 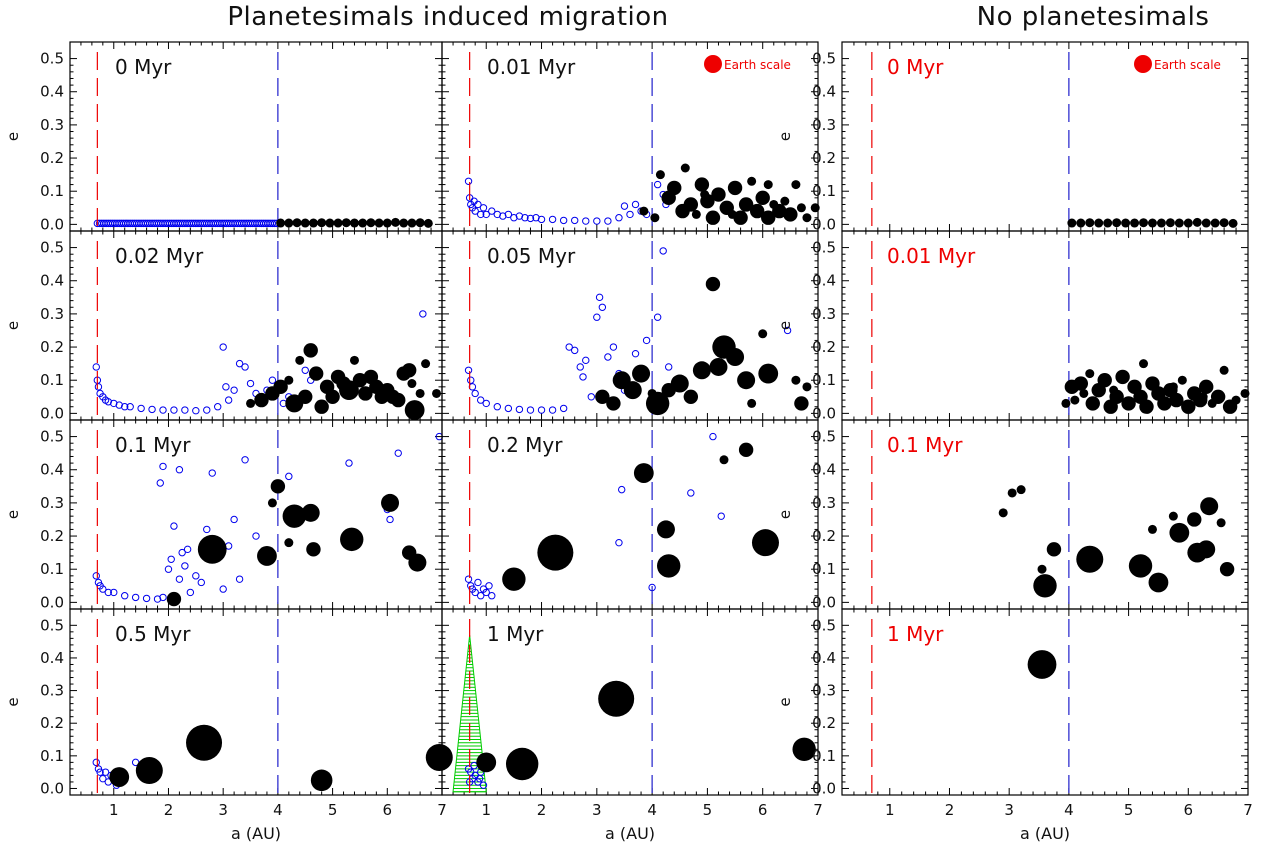 I want to click on x-tick-label: 4, so click(x=1069, y=810).